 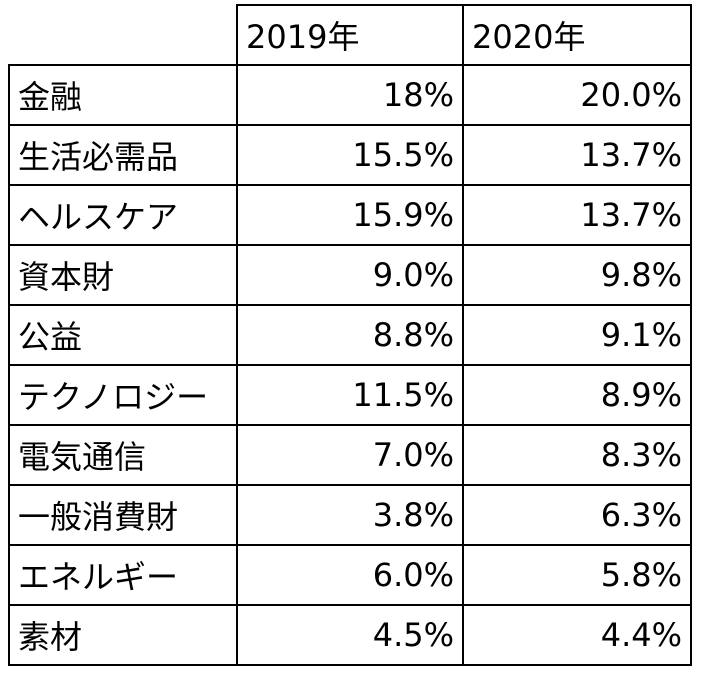 I want to click on table-row: 金融 18% 20.0%, so click(x=350, y=95).